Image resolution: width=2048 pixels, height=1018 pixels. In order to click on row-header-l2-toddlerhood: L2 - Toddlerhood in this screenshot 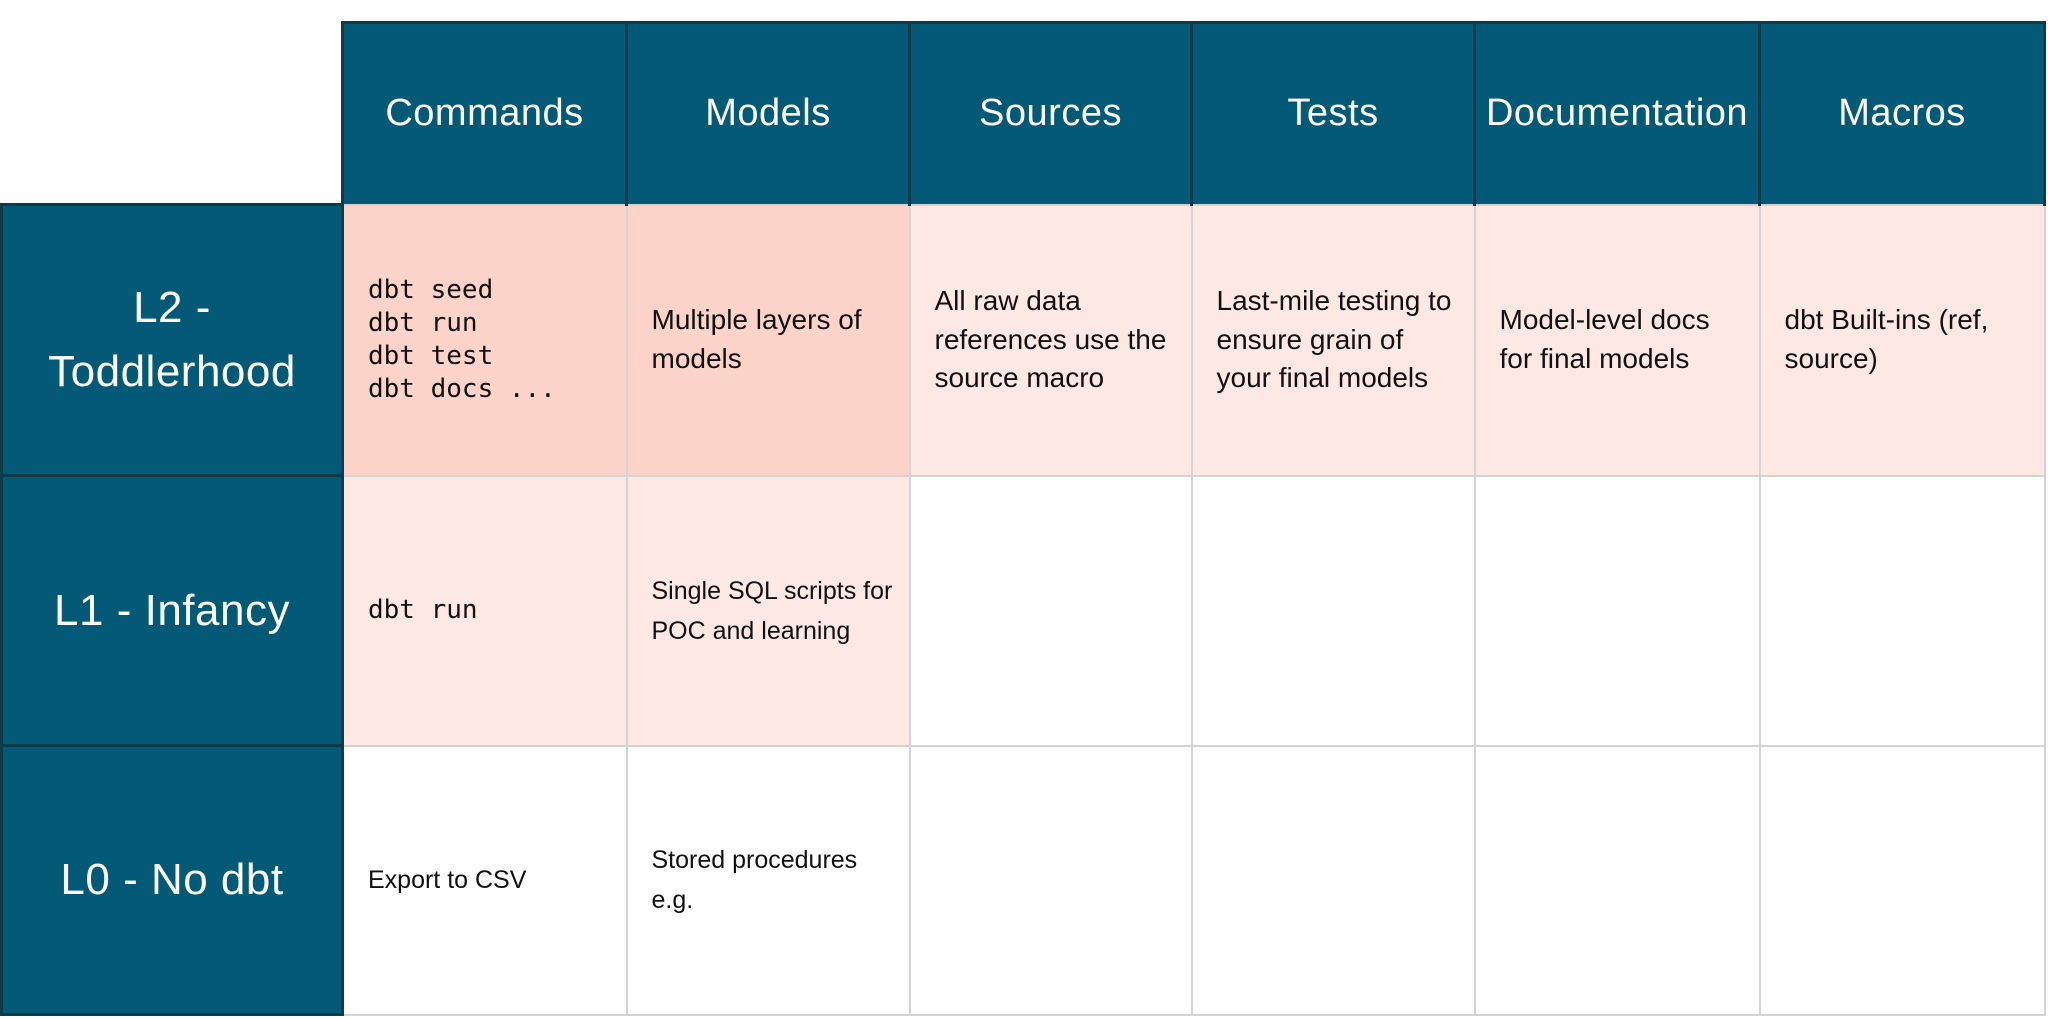, I will do `click(172, 340)`.